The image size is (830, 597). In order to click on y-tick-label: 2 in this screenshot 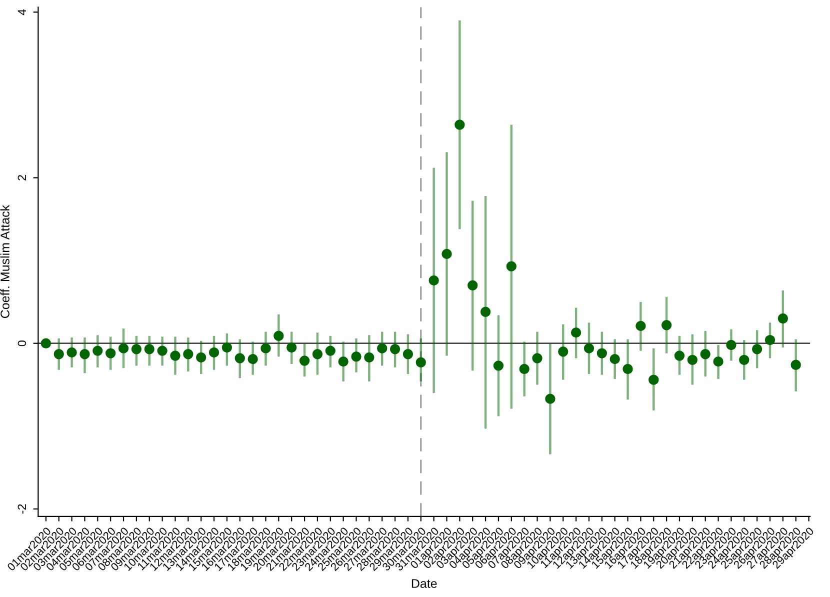, I will do `click(22, 177)`.